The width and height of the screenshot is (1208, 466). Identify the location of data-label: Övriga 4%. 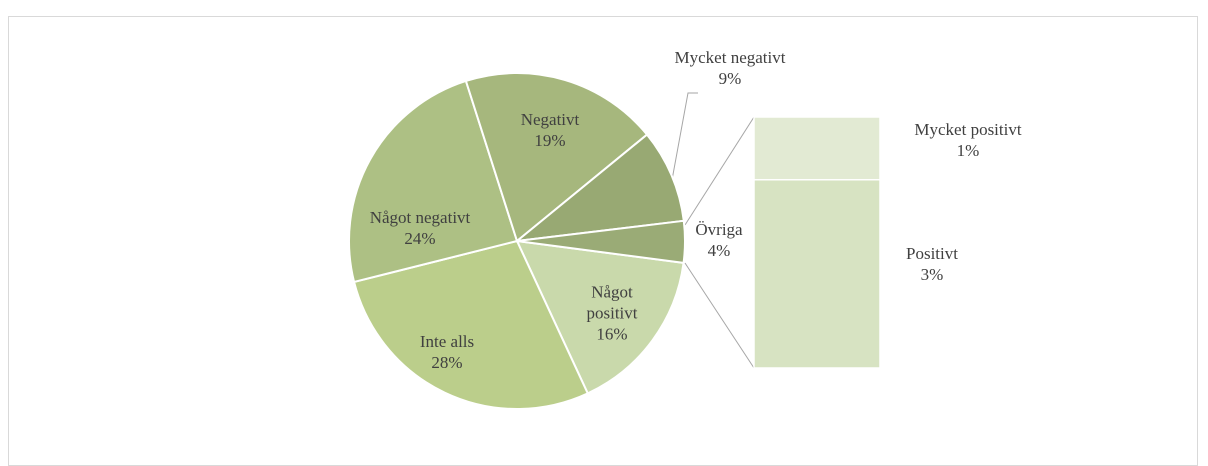
(719, 240).